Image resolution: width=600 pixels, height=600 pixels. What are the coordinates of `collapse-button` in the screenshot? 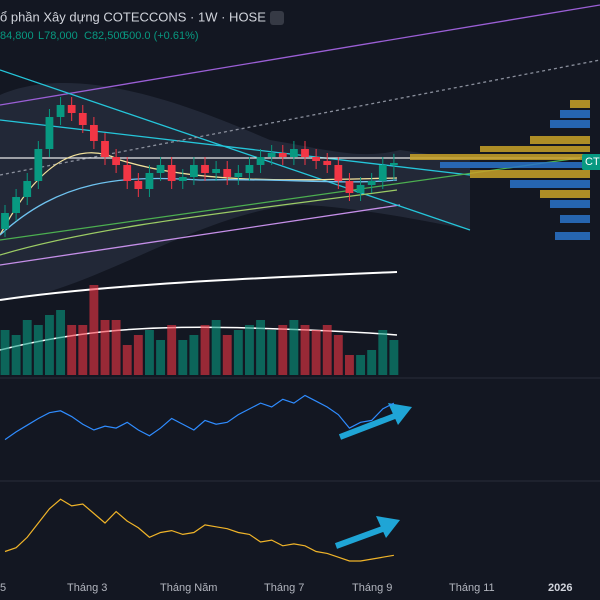 It's located at (277, 18).